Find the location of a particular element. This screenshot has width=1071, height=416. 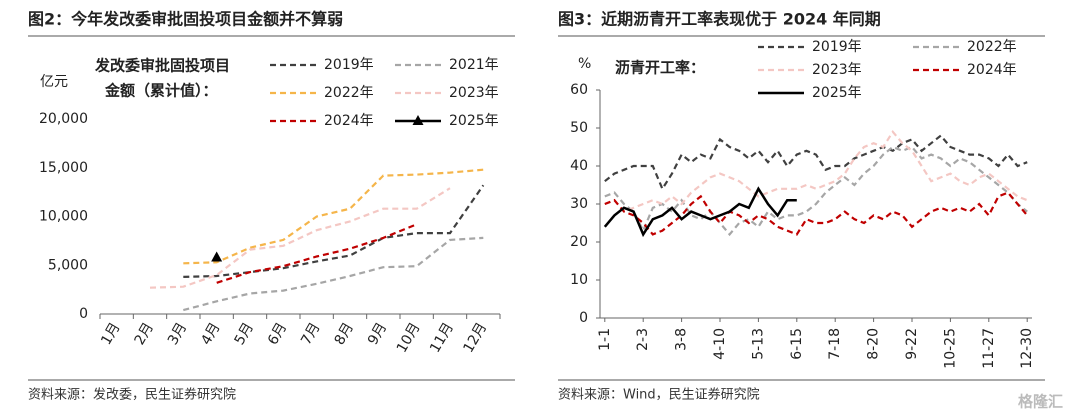

x-tick-label: 6月 is located at coordinates (277, 334).